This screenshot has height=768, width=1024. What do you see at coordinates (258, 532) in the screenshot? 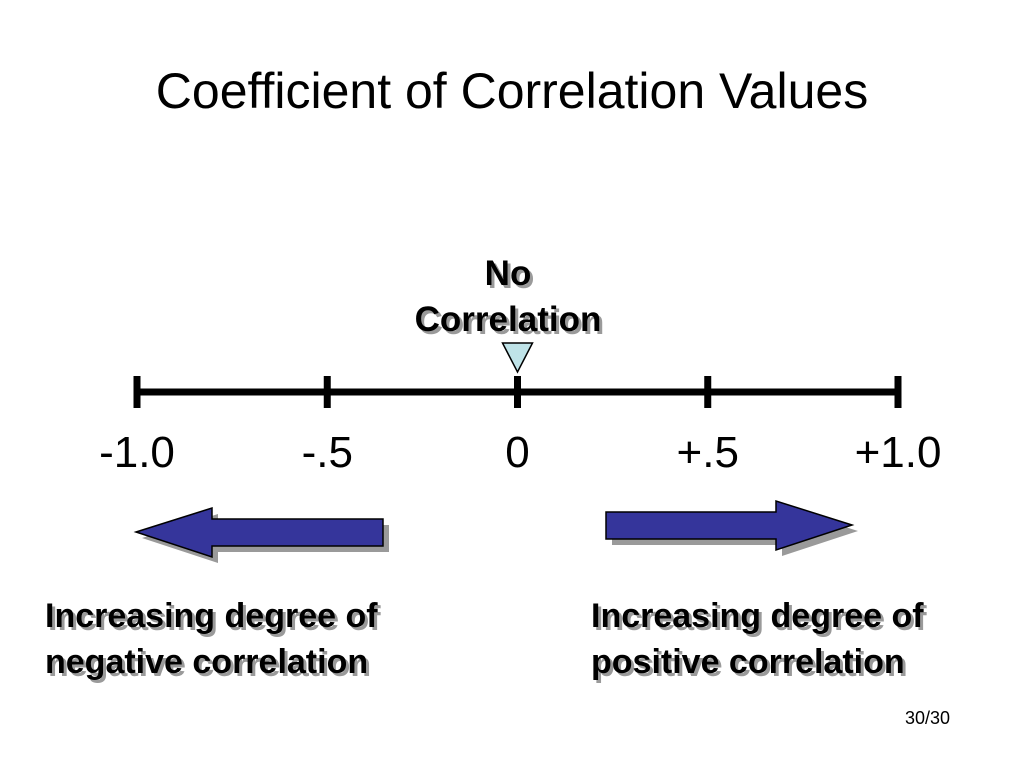
I see `left-arrow-body` at bounding box center [258, 532].